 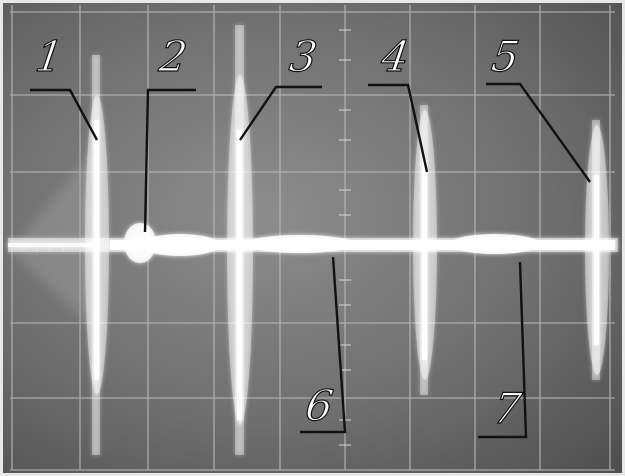 I want to click on baseline-trace, so click(x=313, y=243).